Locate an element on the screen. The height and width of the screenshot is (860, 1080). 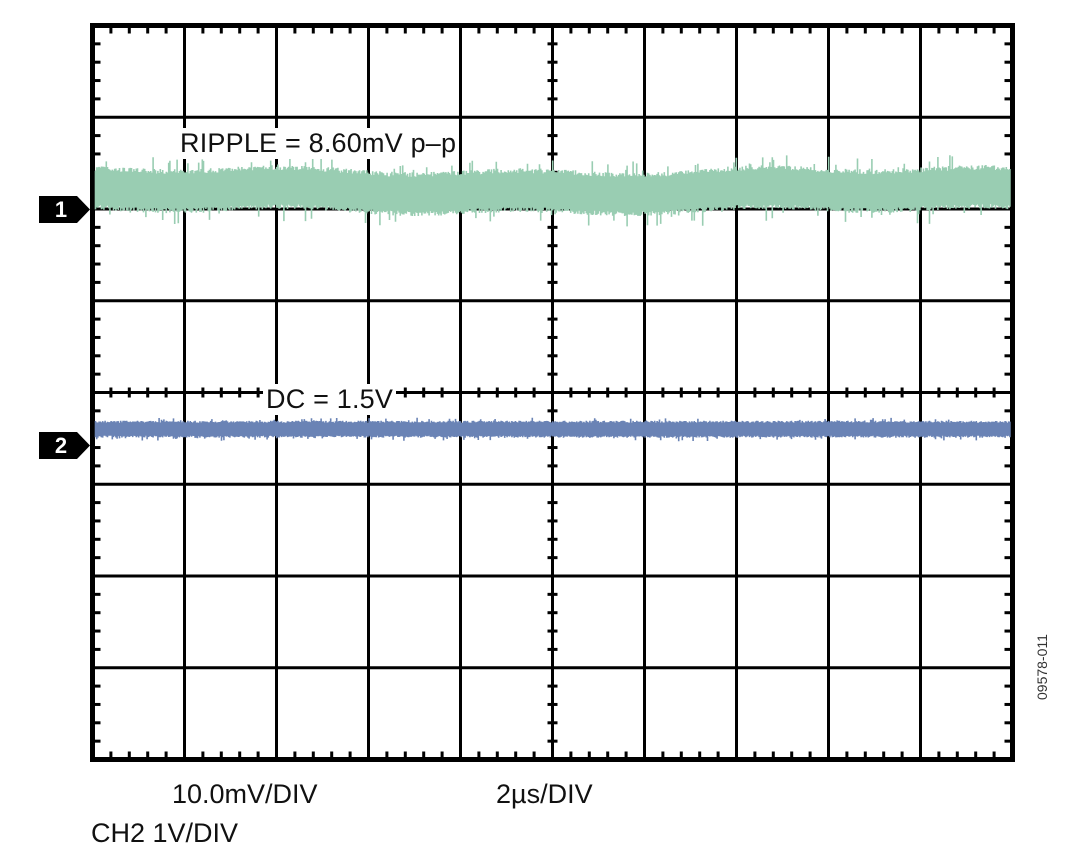
channel-2-label: 2 is located at coordinates (61, 445).